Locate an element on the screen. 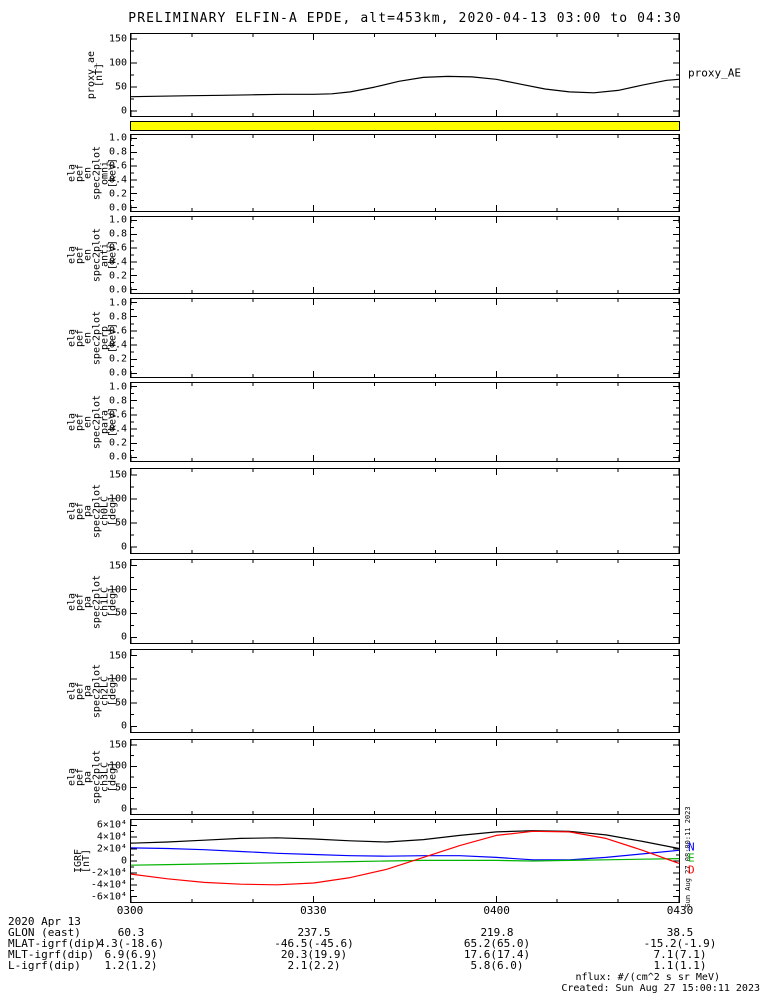 This screenshot has width=775, height=1000. footer-value: 237.5 is located at coordinates (314, 932).